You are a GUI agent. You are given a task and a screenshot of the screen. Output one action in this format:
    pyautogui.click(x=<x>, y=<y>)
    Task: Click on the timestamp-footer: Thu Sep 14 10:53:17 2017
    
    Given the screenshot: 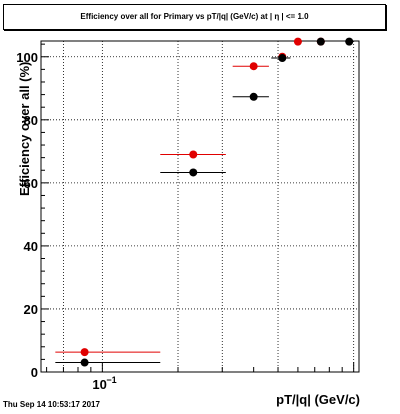 What is the action you would take?
    pyautogui.click(x=51, y=404)
    